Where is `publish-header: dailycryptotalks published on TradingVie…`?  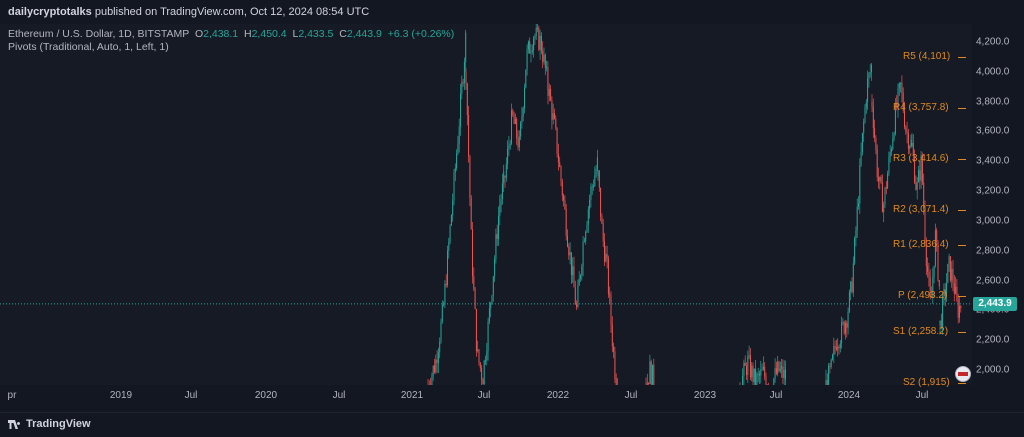 publish-header: dailycryptotalks published on TradingVie… is located at coordinates (512, 12).